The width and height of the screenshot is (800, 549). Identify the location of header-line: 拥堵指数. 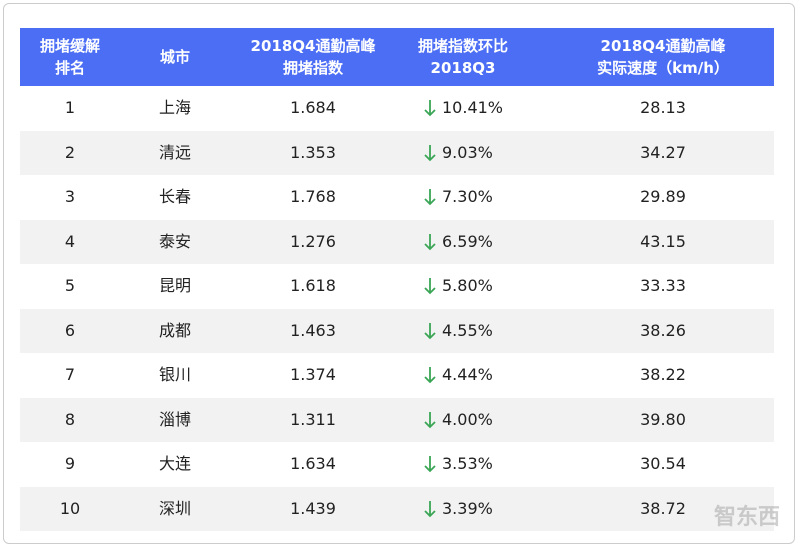
(312, 68).